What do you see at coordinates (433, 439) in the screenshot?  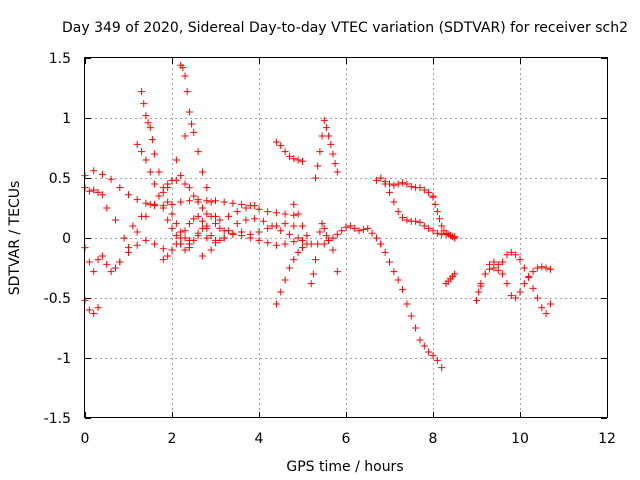 I see `x-tick-label: 8` at bounding box center [433, 439].